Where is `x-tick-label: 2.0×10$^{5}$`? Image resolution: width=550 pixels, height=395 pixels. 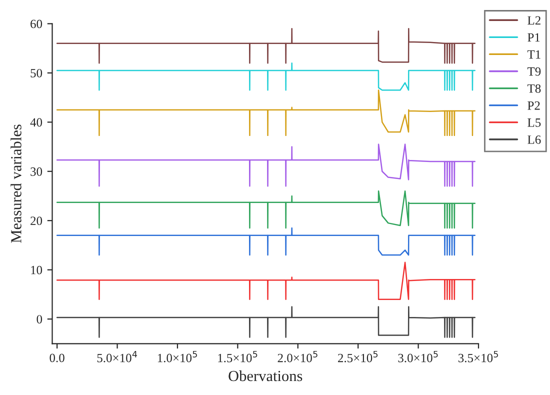 x-tick-label: 2.0×10$^{5}$ is located at coordinates (298, 356).